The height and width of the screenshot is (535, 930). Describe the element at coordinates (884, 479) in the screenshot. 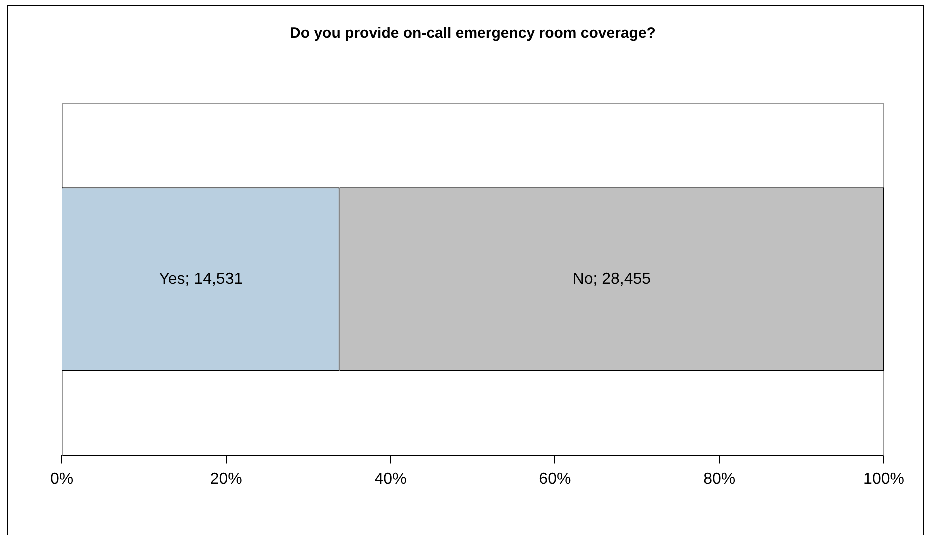

I see `x-tick-label: 100%` at that location.